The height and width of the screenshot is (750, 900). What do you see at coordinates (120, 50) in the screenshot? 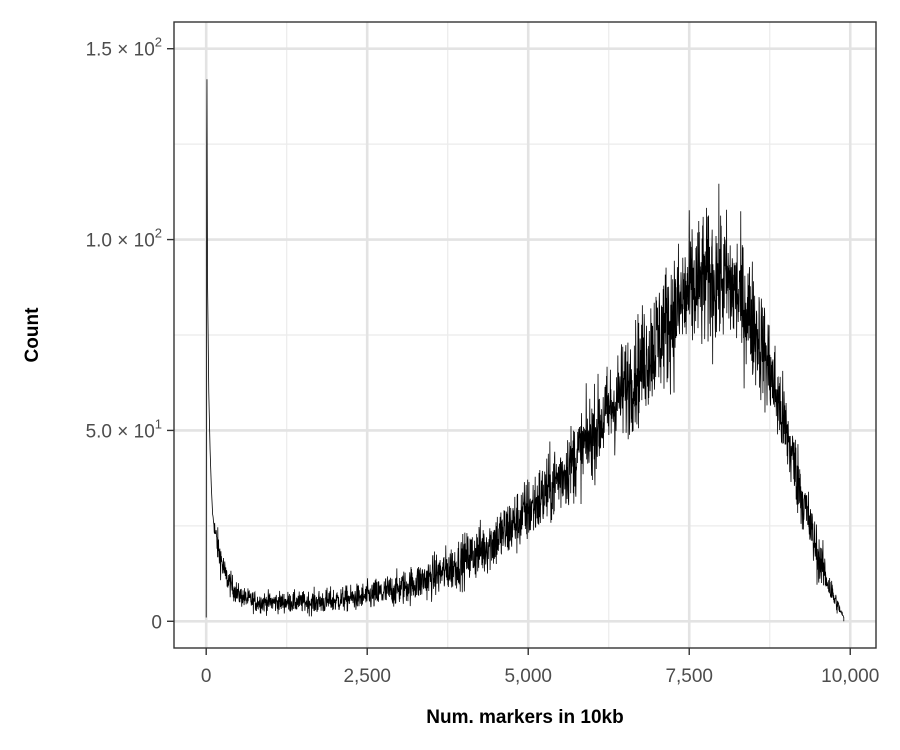
I see `y-tick-label-base: 1.5 × 10` at bounding box center [120, 50].